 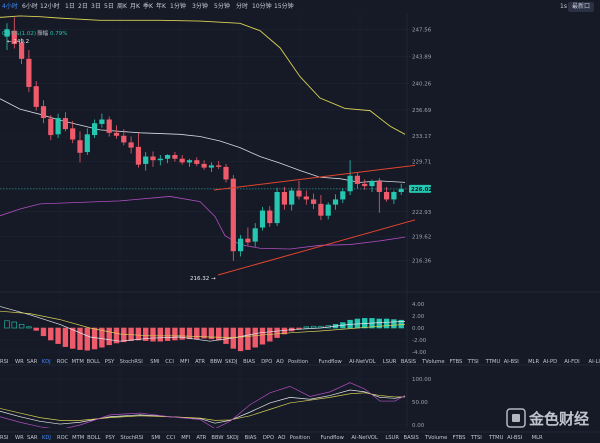 I want to click on indicator-tab-psy: PSY, so click(x=110, y=362).